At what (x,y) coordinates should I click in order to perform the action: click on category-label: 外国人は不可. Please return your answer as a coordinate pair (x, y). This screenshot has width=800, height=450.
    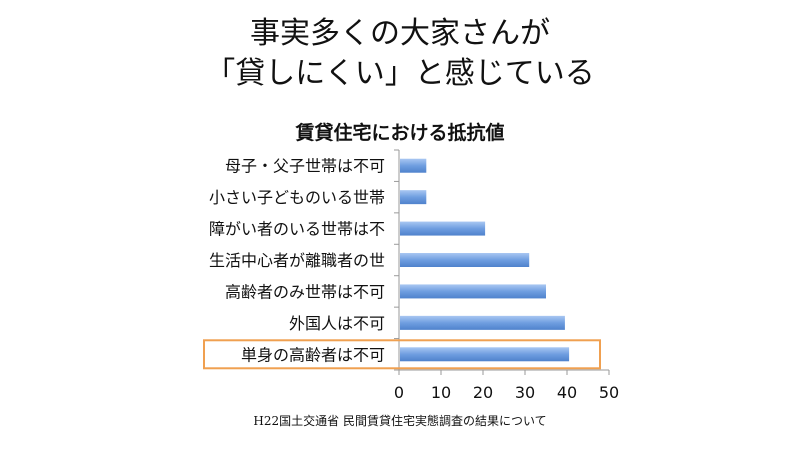
    Looking at the image, I should click on (337, 323).